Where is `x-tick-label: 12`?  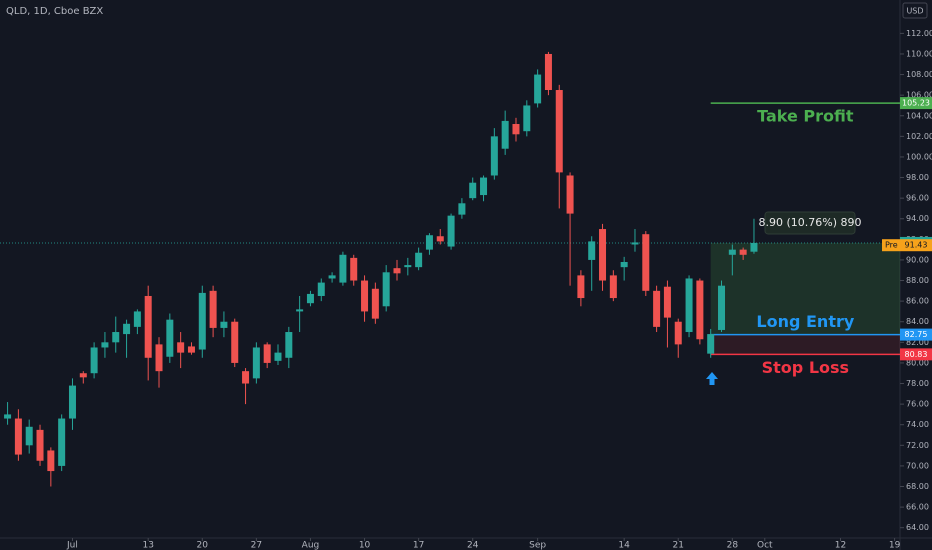
x-tick-label: 12 is located at coordinates (840, 545).